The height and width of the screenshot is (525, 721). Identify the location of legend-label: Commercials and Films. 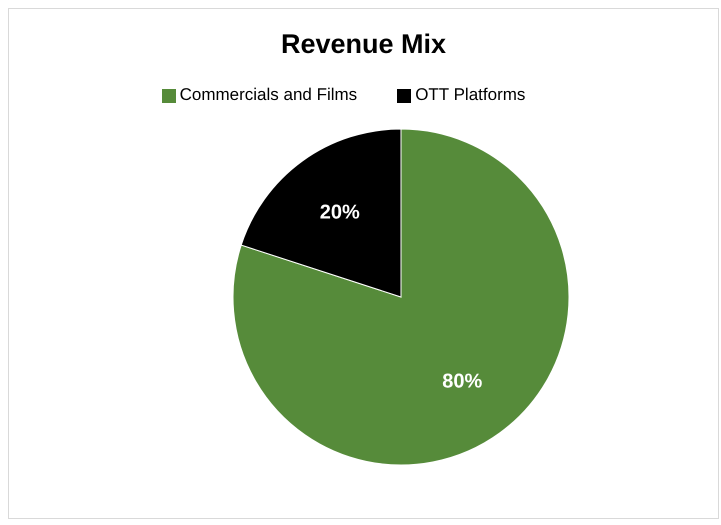
(269, 94).